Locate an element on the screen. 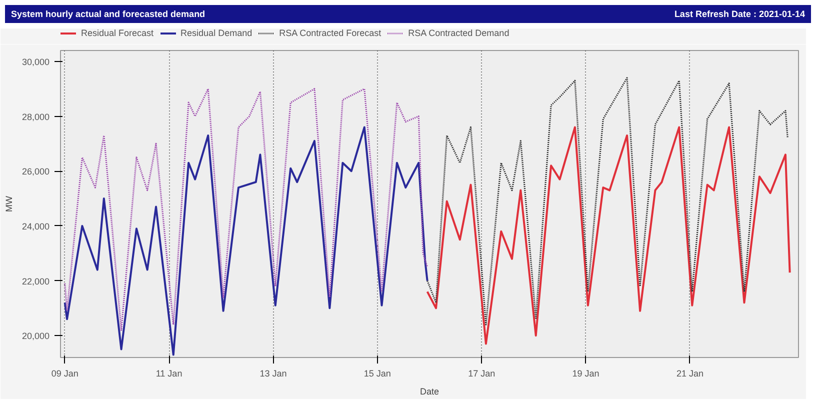 This screenshot has height=415, width=814. x-tick-label: 11 Jan is located at coordinates (169, 373).